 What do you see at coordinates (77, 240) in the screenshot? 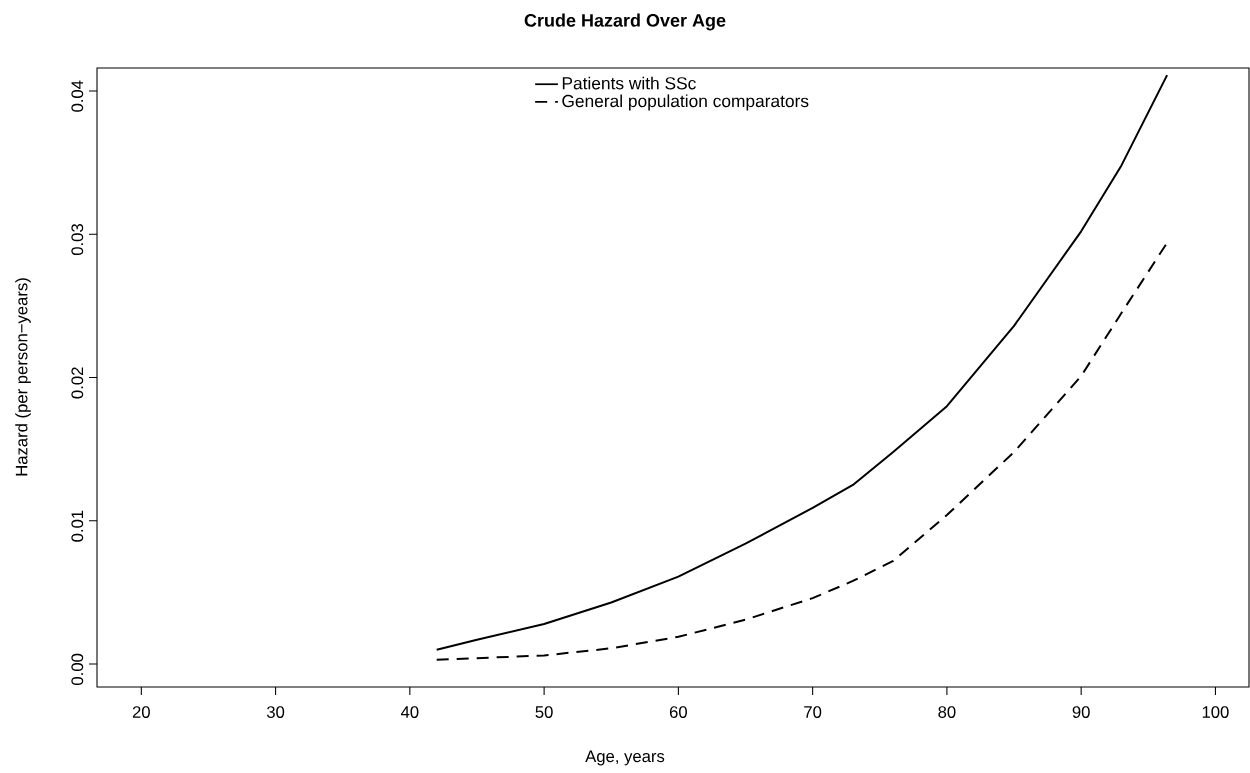
I see `y-tick-label: 0.03` at bounding box center [77, 240].